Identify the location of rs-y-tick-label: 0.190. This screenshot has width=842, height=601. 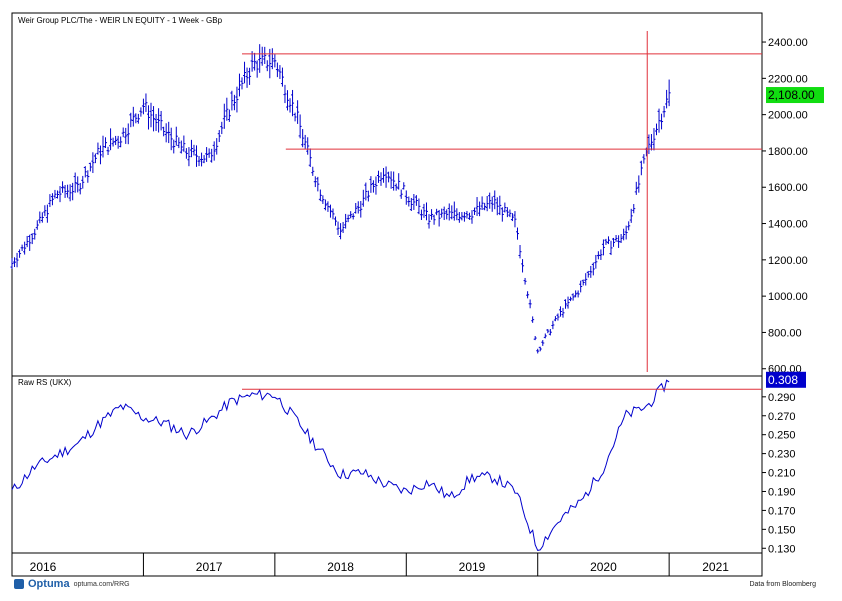
(782, 492).